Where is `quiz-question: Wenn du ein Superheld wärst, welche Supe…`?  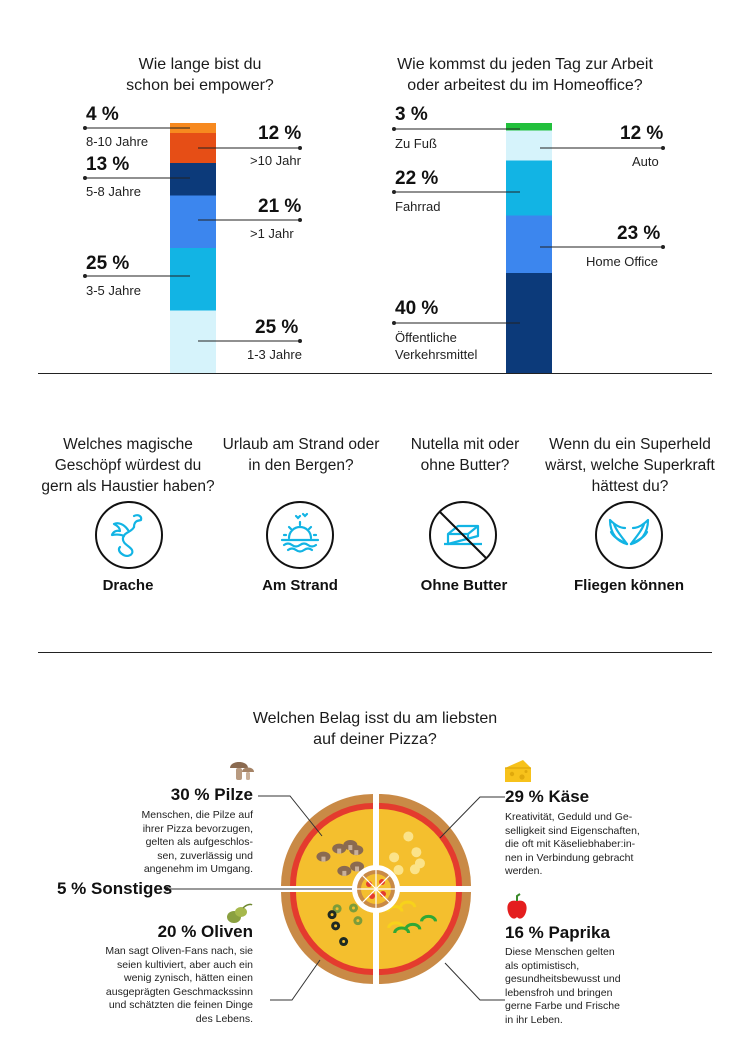
quiz-question: Wenn du ein Superheld wärst, welche Supe… is located at coordinates (630, 465).